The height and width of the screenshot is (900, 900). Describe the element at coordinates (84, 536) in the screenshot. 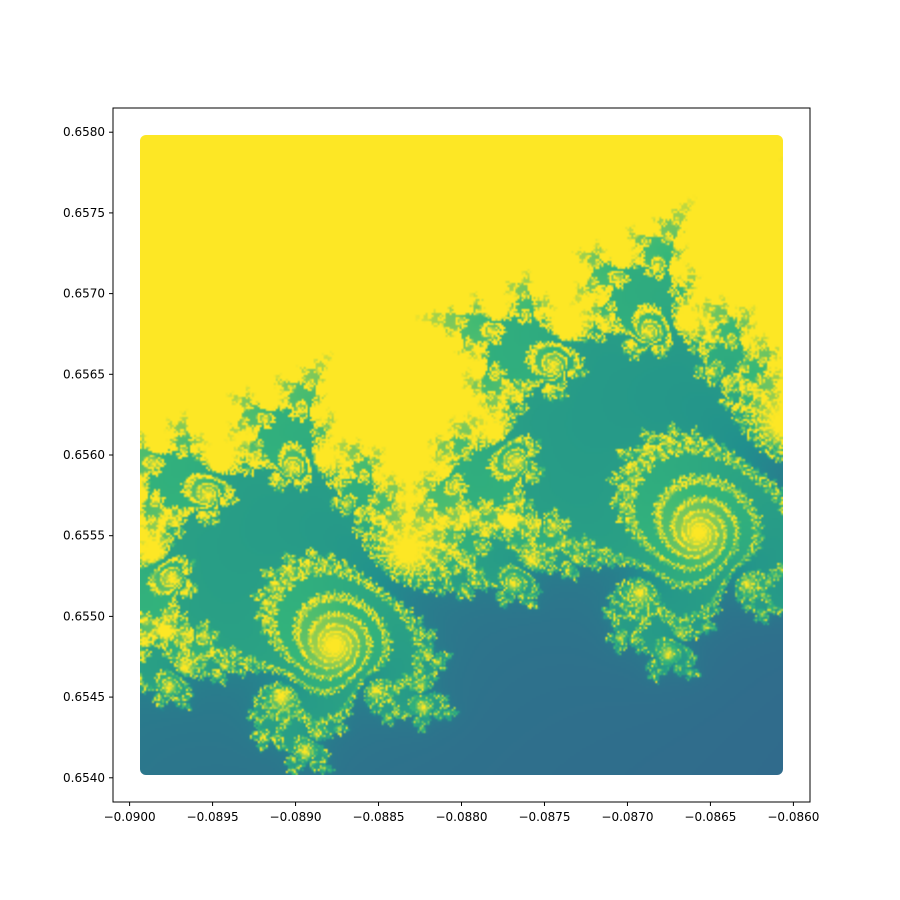

I see `y-tick-label: 0.6555` at that location.